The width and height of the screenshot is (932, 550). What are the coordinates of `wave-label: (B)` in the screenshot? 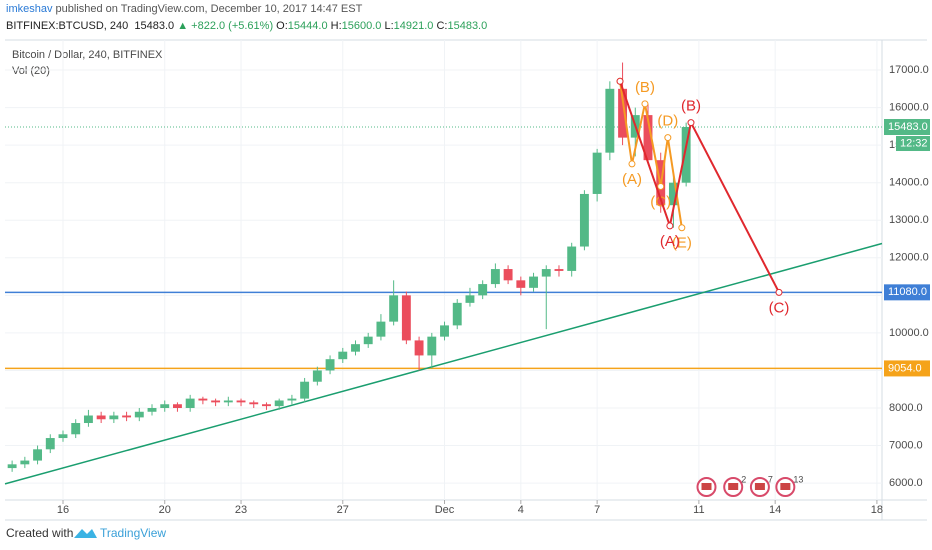 It's located at (691, 106).